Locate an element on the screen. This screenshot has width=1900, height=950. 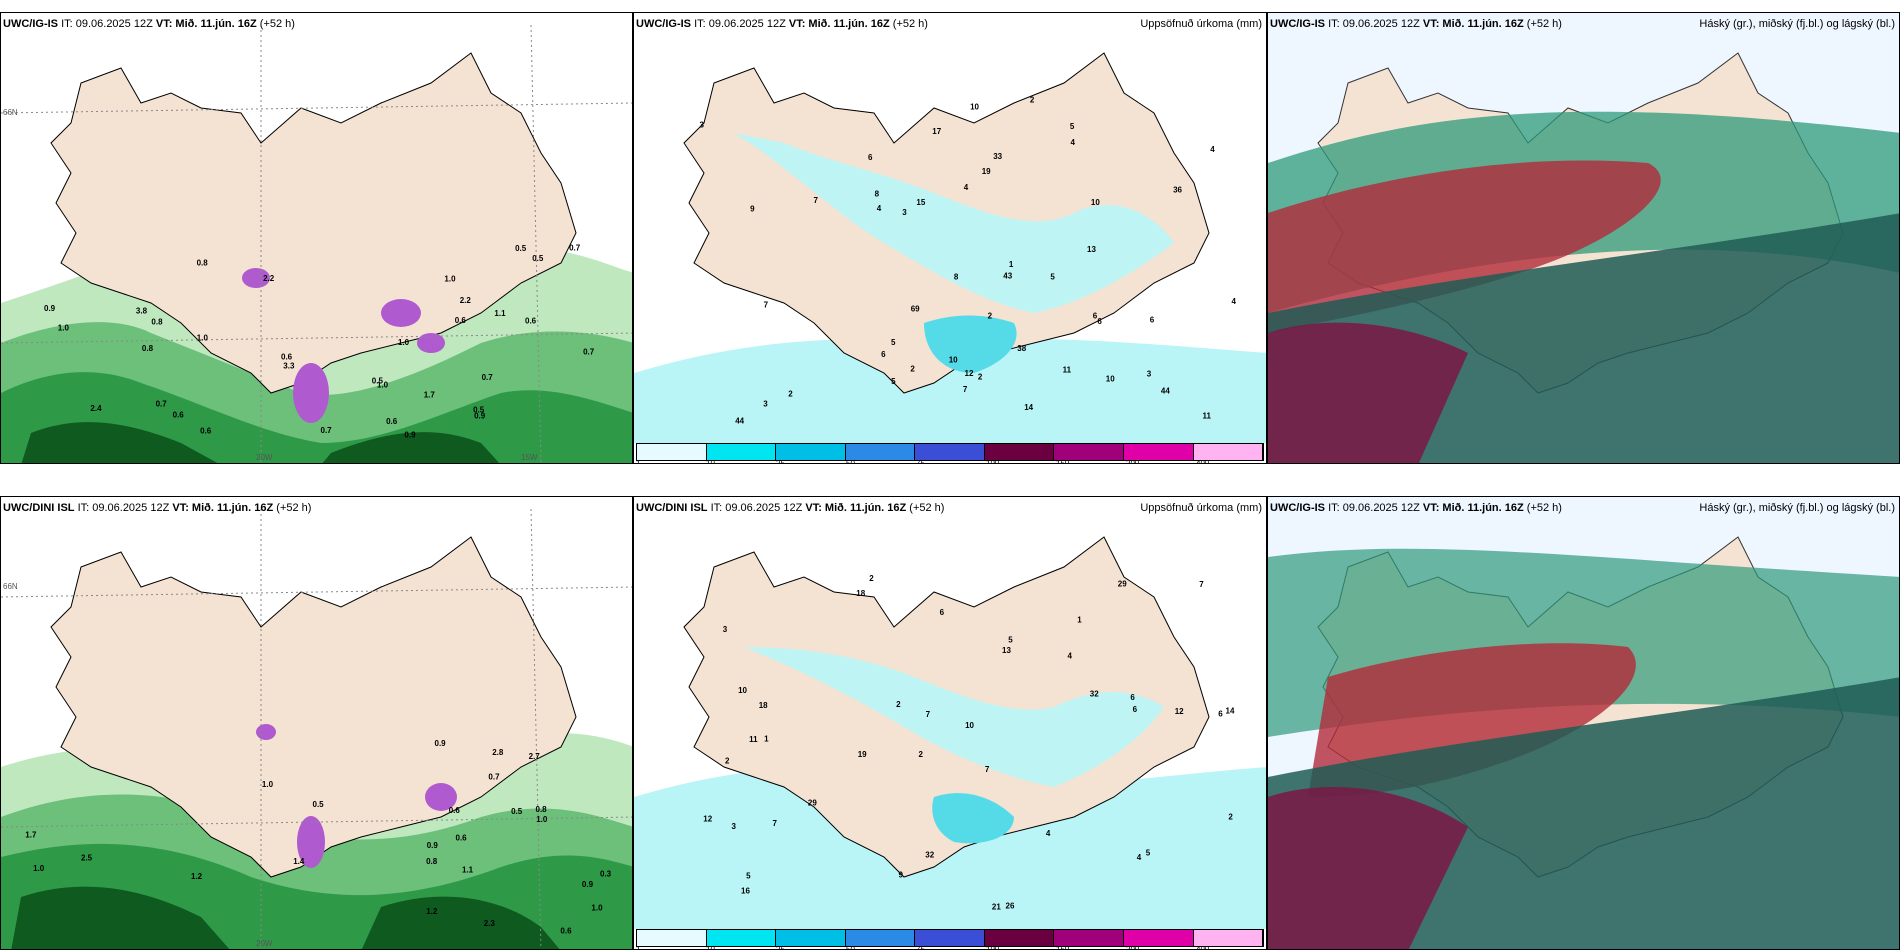
cloud-low-purple is located at coordinates (1368, 868).